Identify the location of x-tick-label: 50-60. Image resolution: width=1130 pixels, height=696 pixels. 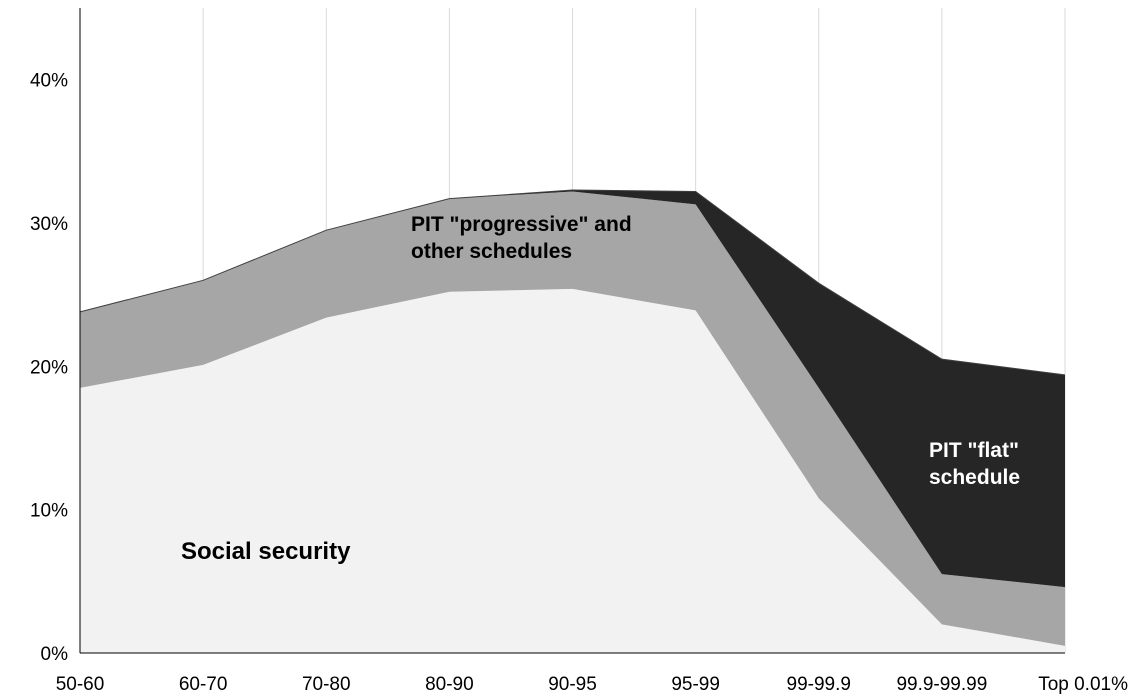
(80, 684).